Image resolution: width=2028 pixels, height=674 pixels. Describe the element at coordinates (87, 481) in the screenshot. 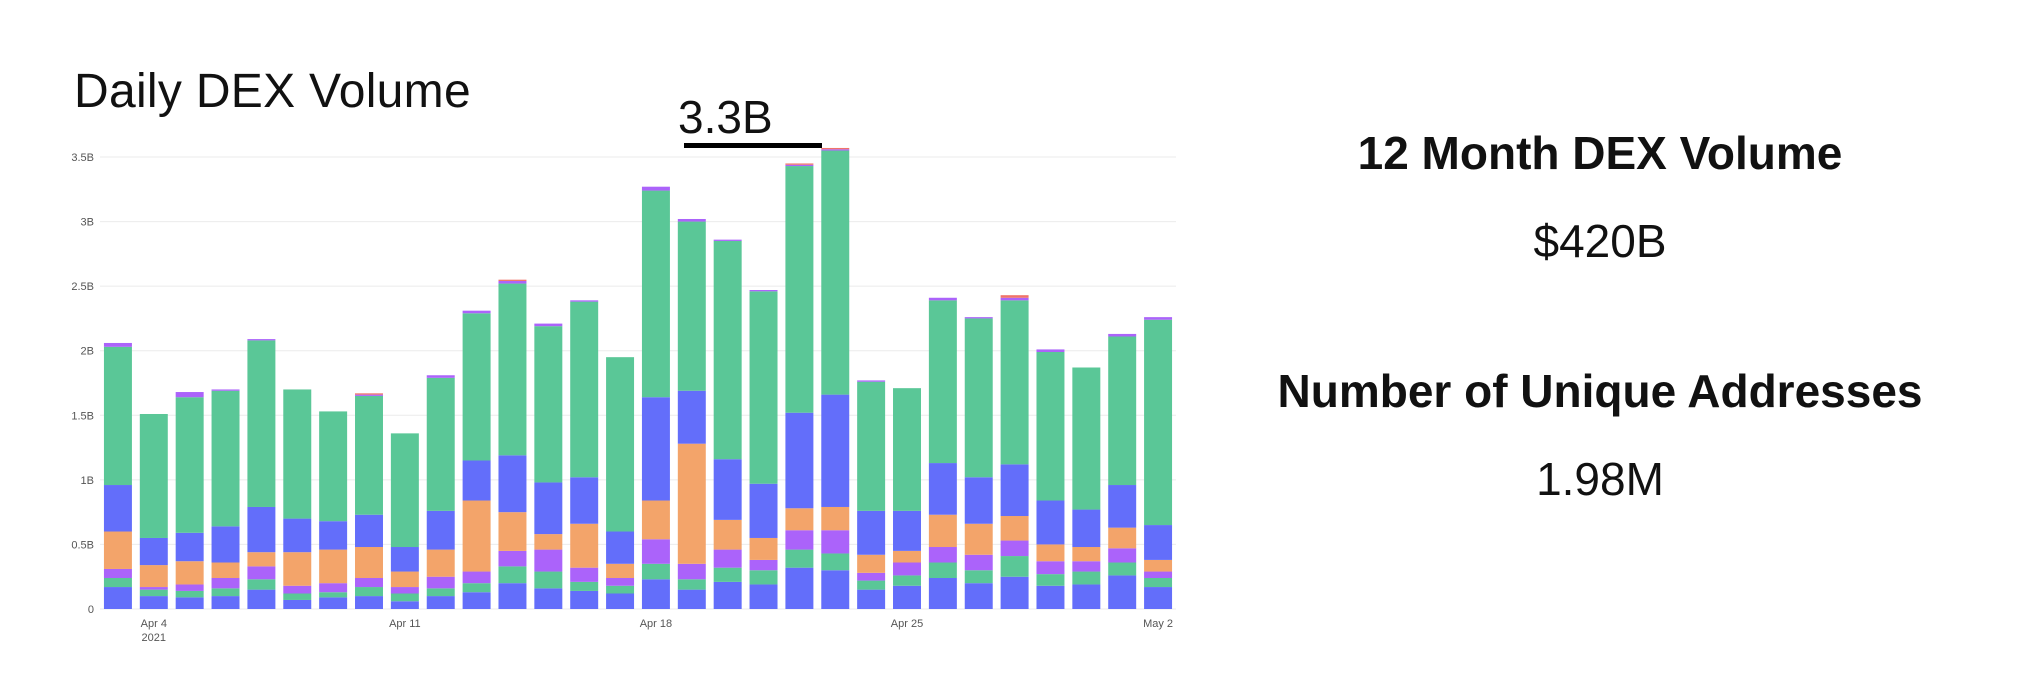

I see `y-tick-label: 1B` at that location.